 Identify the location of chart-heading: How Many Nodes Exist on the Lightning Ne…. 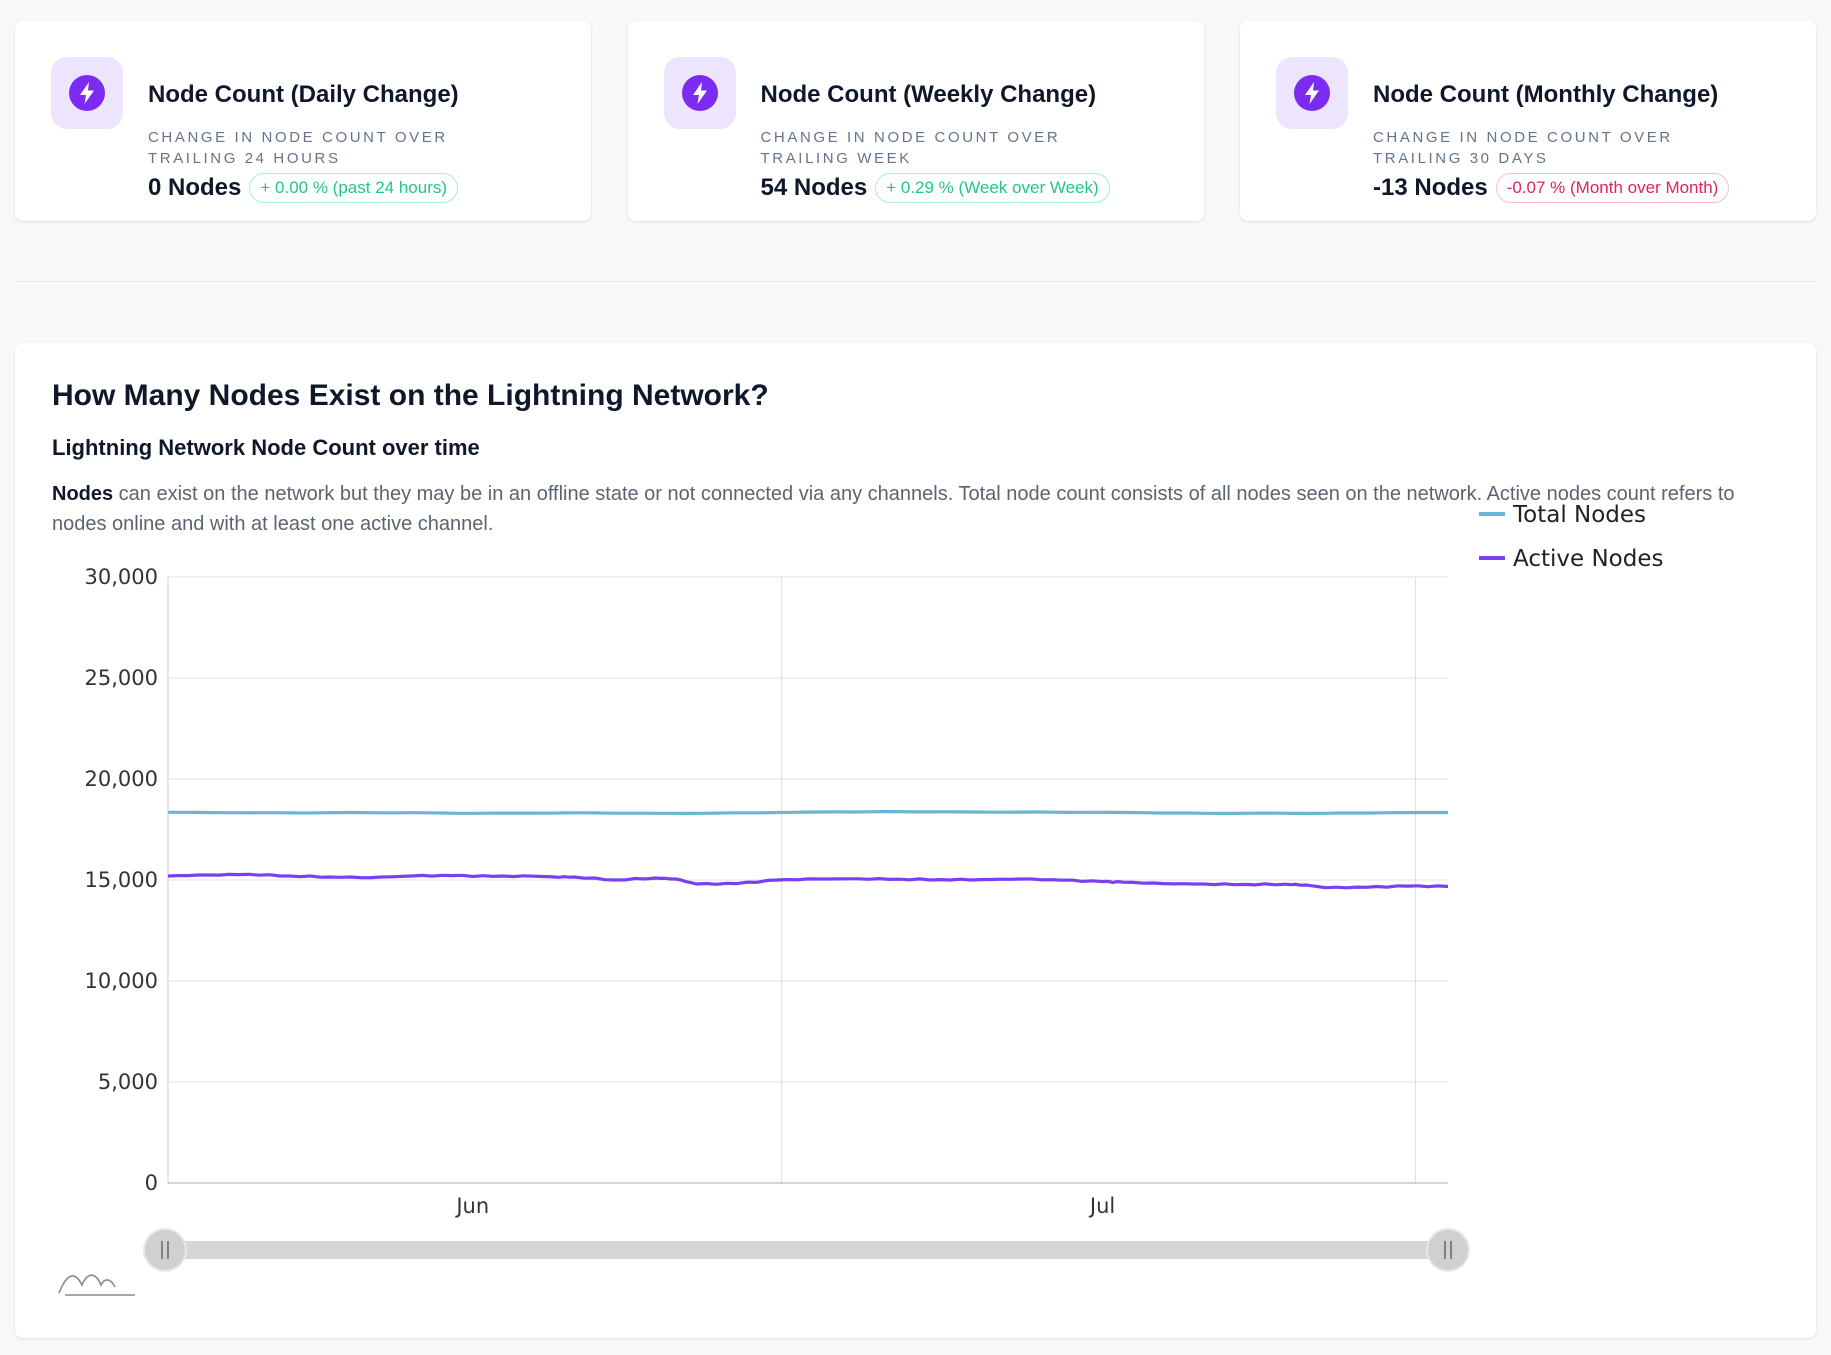
(410, 395).